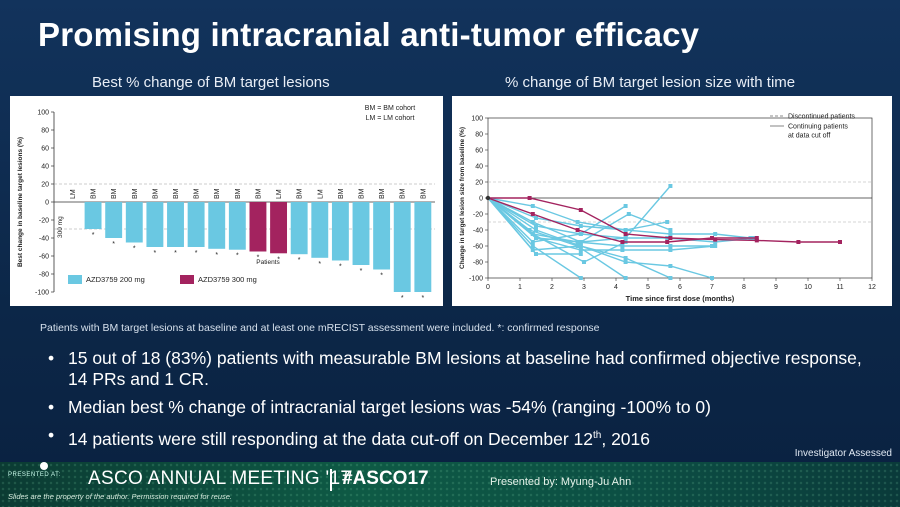 The width and height of the screenshot is (900, 507). What do you see at coordinates (821, 117) in the screenshot?
I see `legend-discontinued: Discontinued patients` at bounding box center [821, 117].